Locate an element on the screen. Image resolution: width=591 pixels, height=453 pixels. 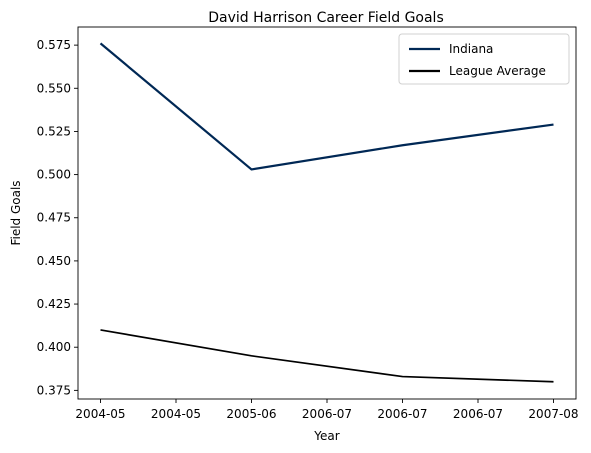
y-tick-label: 0.475 is located at coordinates (54, 218).